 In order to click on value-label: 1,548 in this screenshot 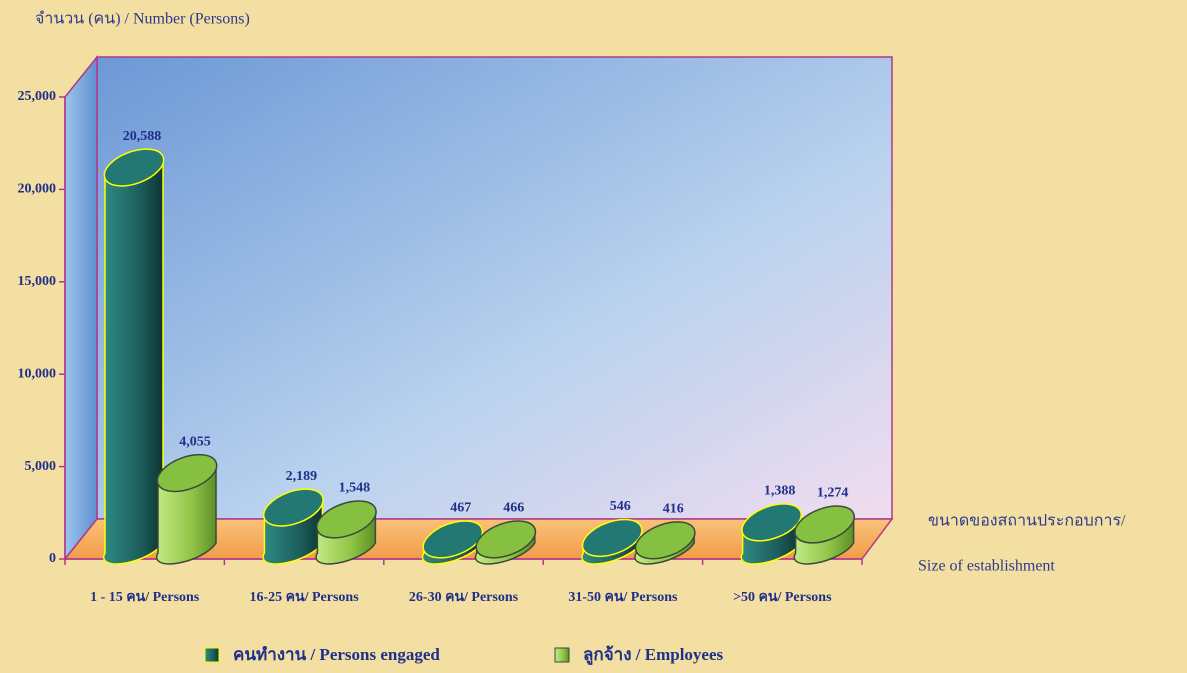, I will do `click(355, 488)`.